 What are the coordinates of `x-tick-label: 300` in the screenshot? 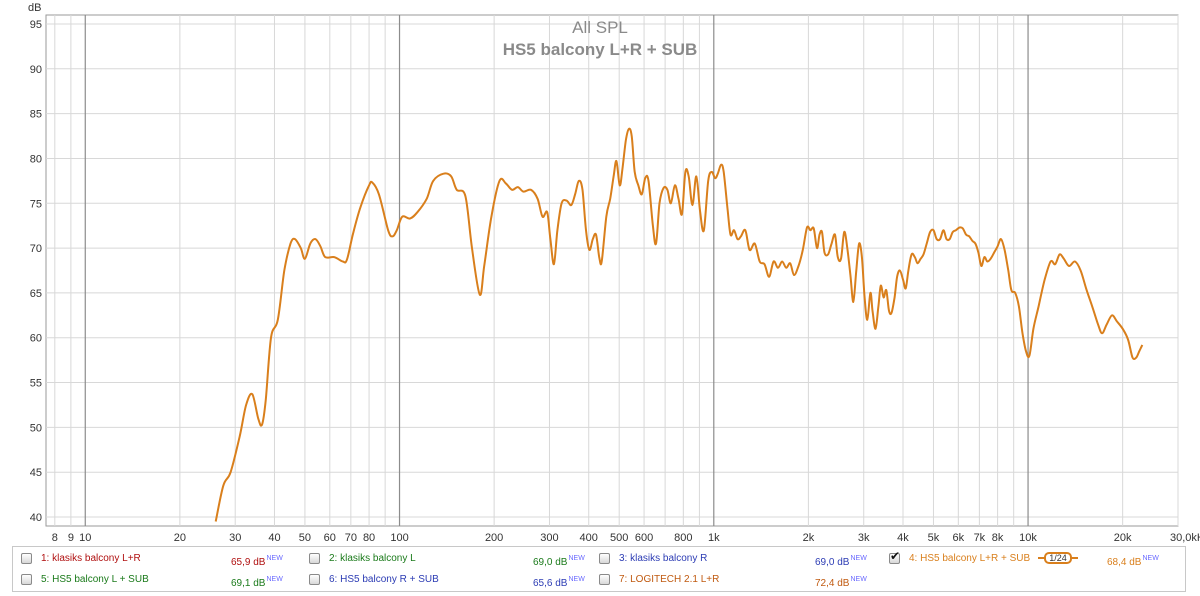 It's located at (549, 538).